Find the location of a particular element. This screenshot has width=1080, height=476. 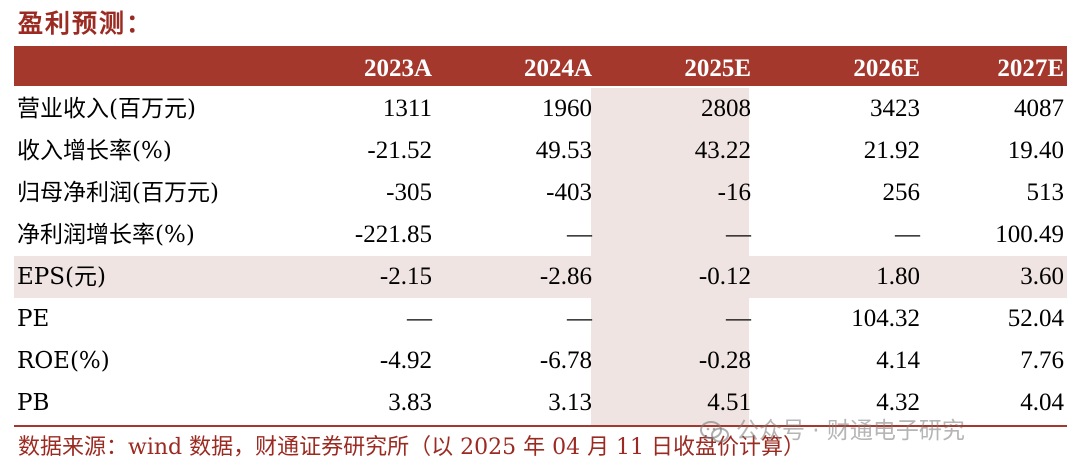

table-row: PB 3.83 3.13 4.51 4.32 4.04 is located at coordinates (540, 403).